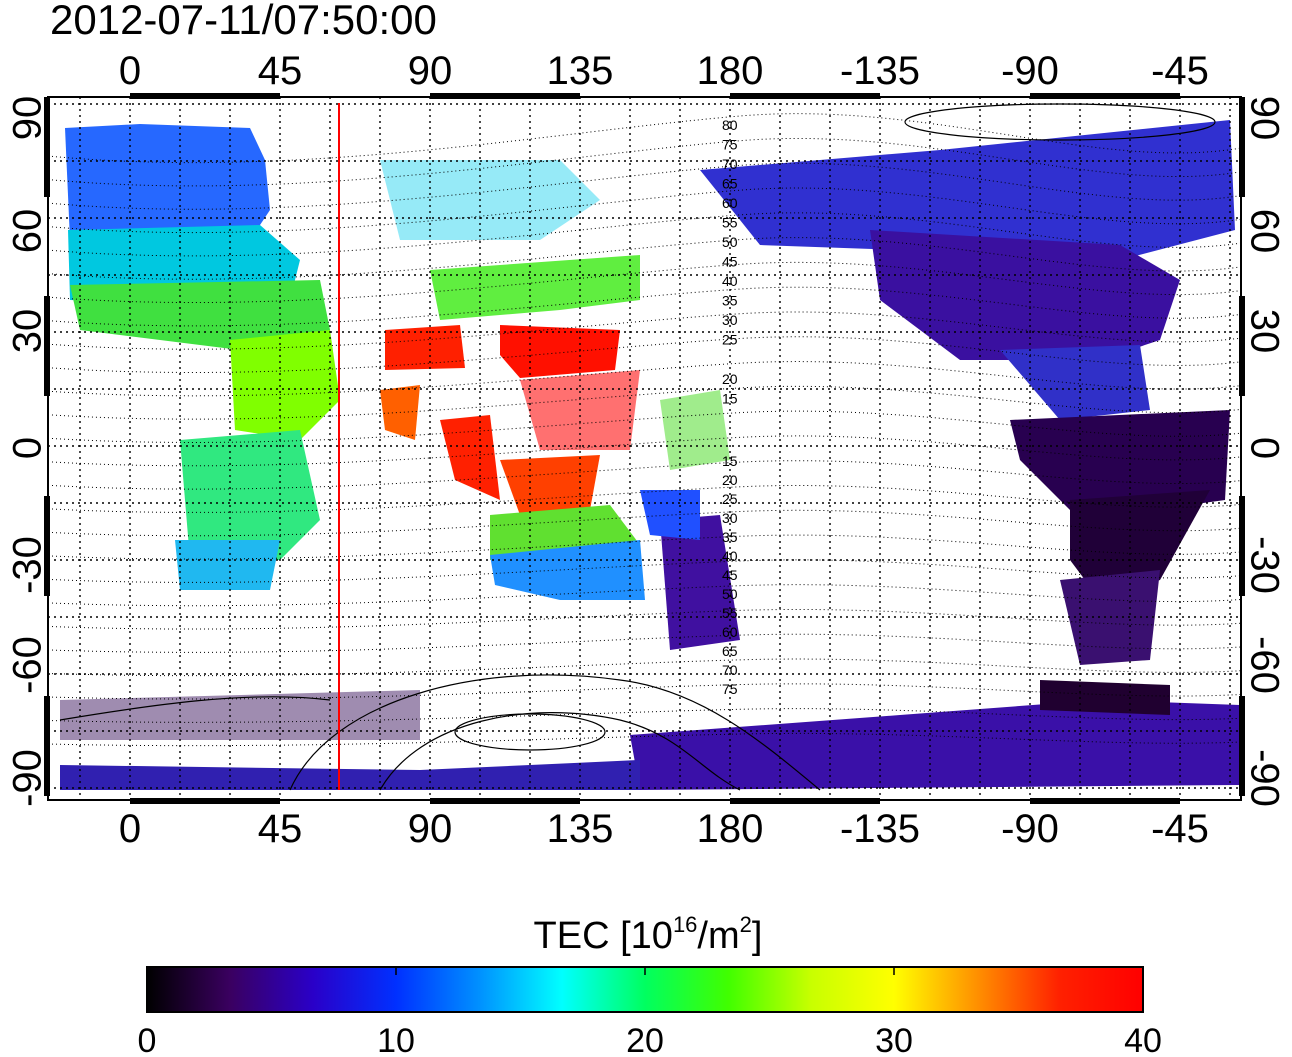  I want to click on colorbar-tick-label: 30, so click(894, 1039).